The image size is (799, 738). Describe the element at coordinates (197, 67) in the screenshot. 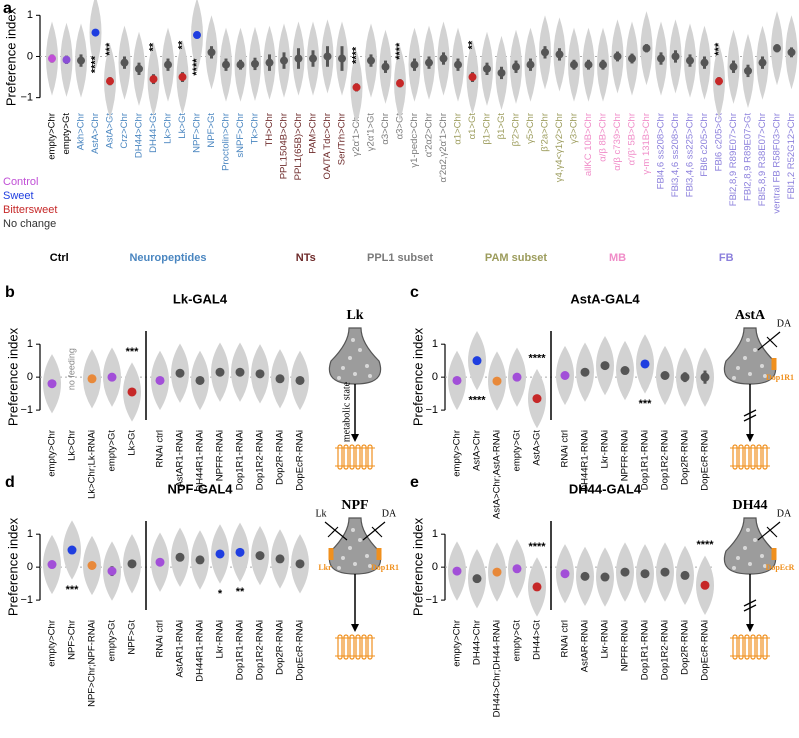

I see `significance: ****` at that location.